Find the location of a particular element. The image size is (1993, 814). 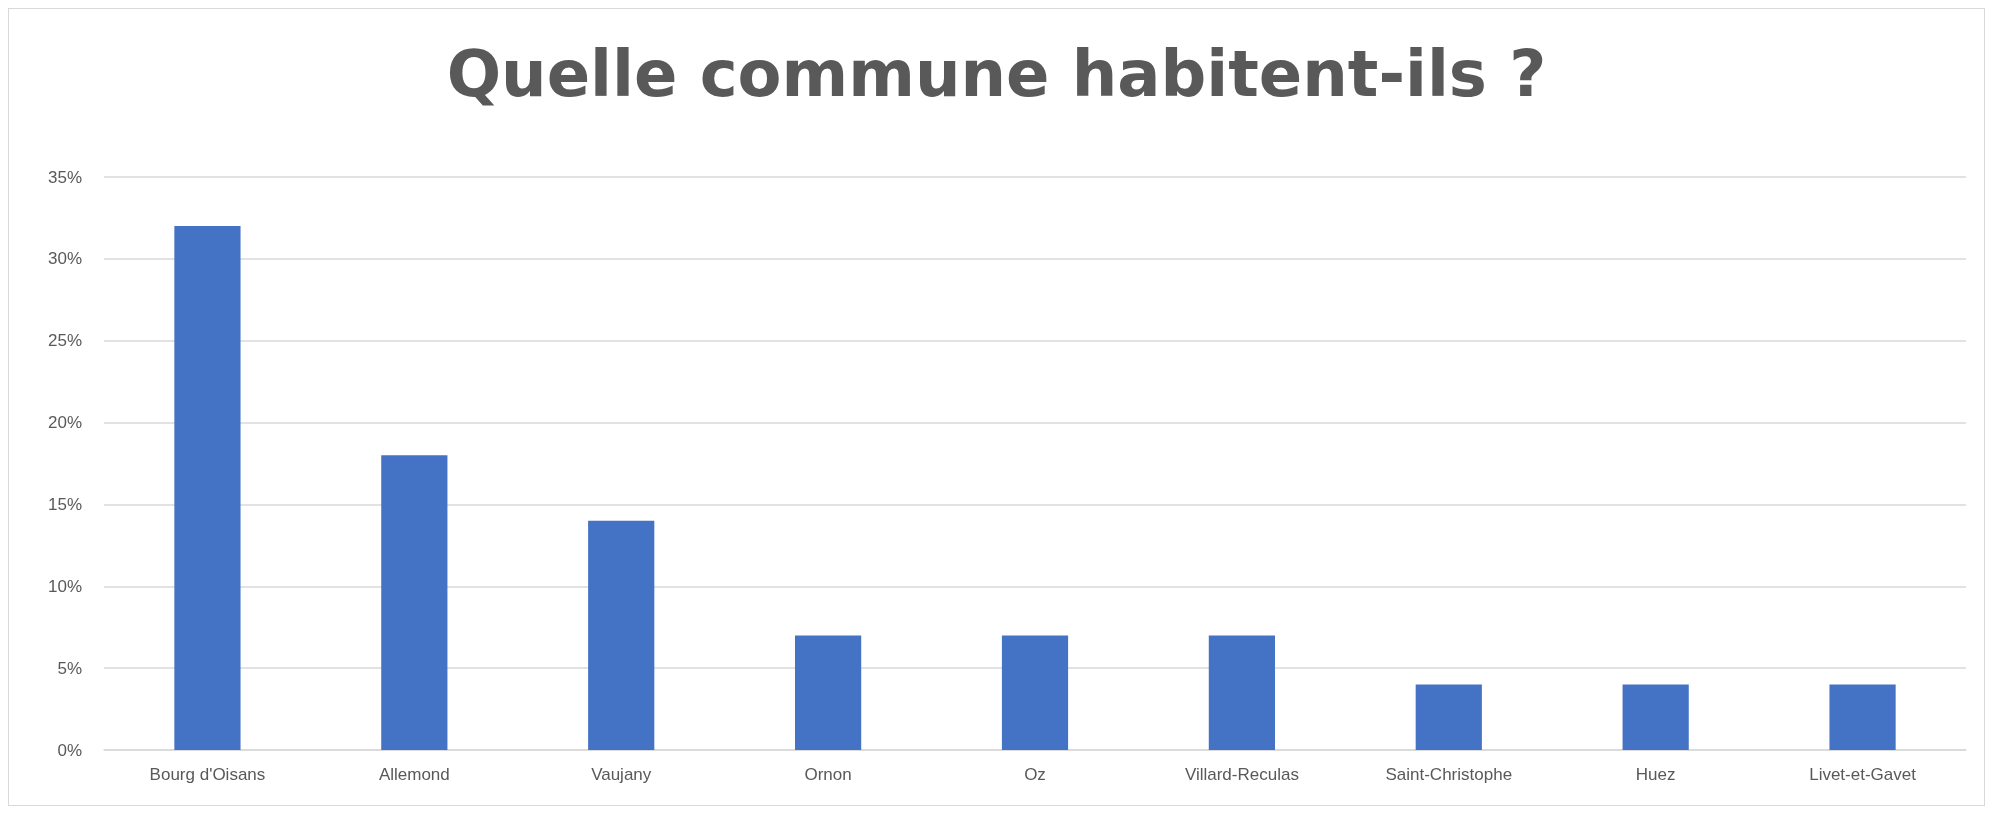

y-tick-label: 0% is located at coordinates (69, 750).